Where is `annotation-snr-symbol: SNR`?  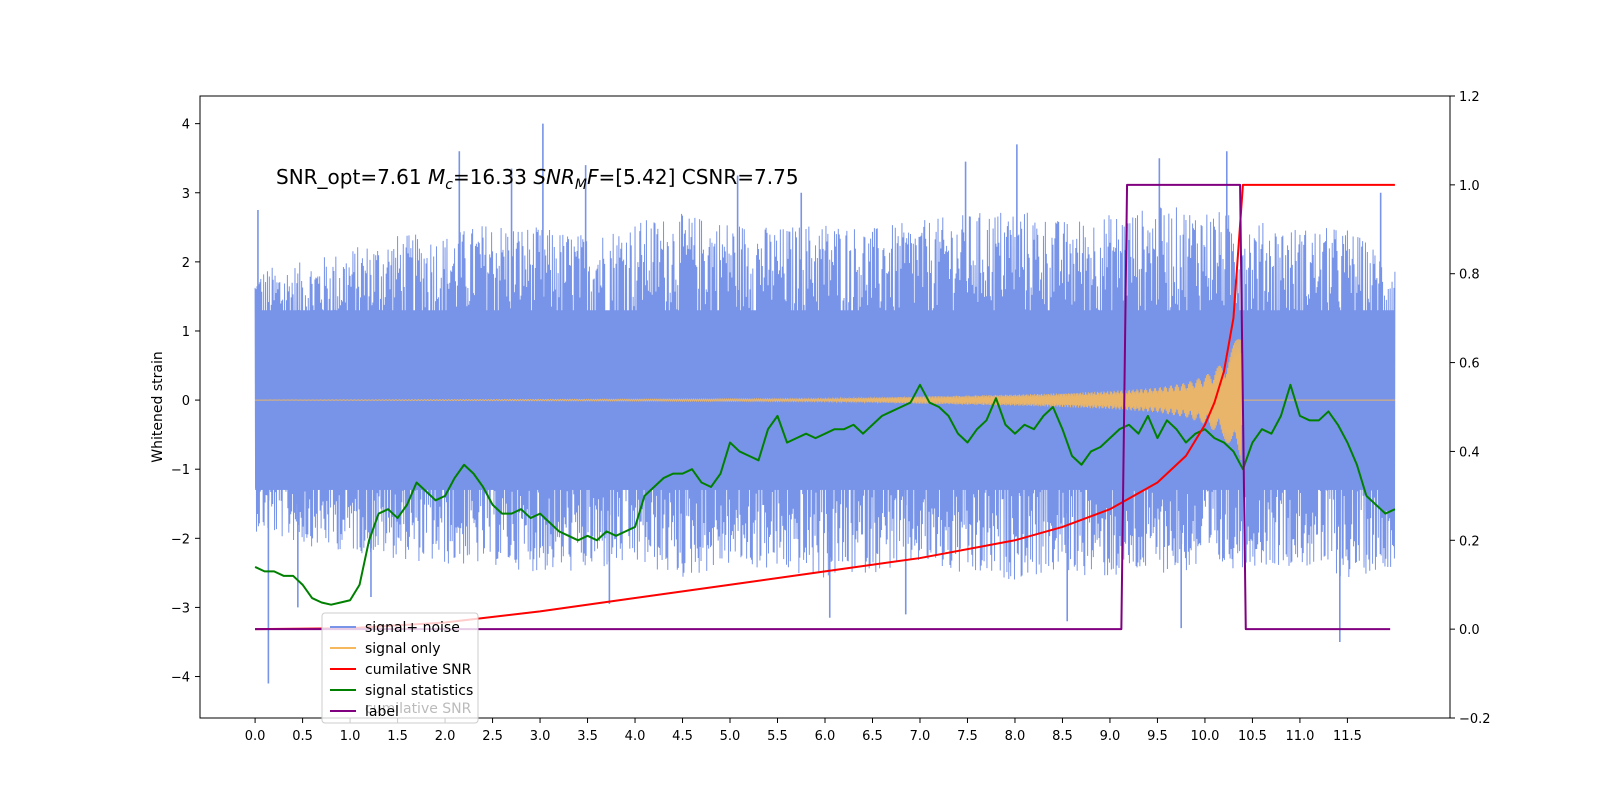 annotation-snr-symbol: SNR is located at coordinates (554, 177).